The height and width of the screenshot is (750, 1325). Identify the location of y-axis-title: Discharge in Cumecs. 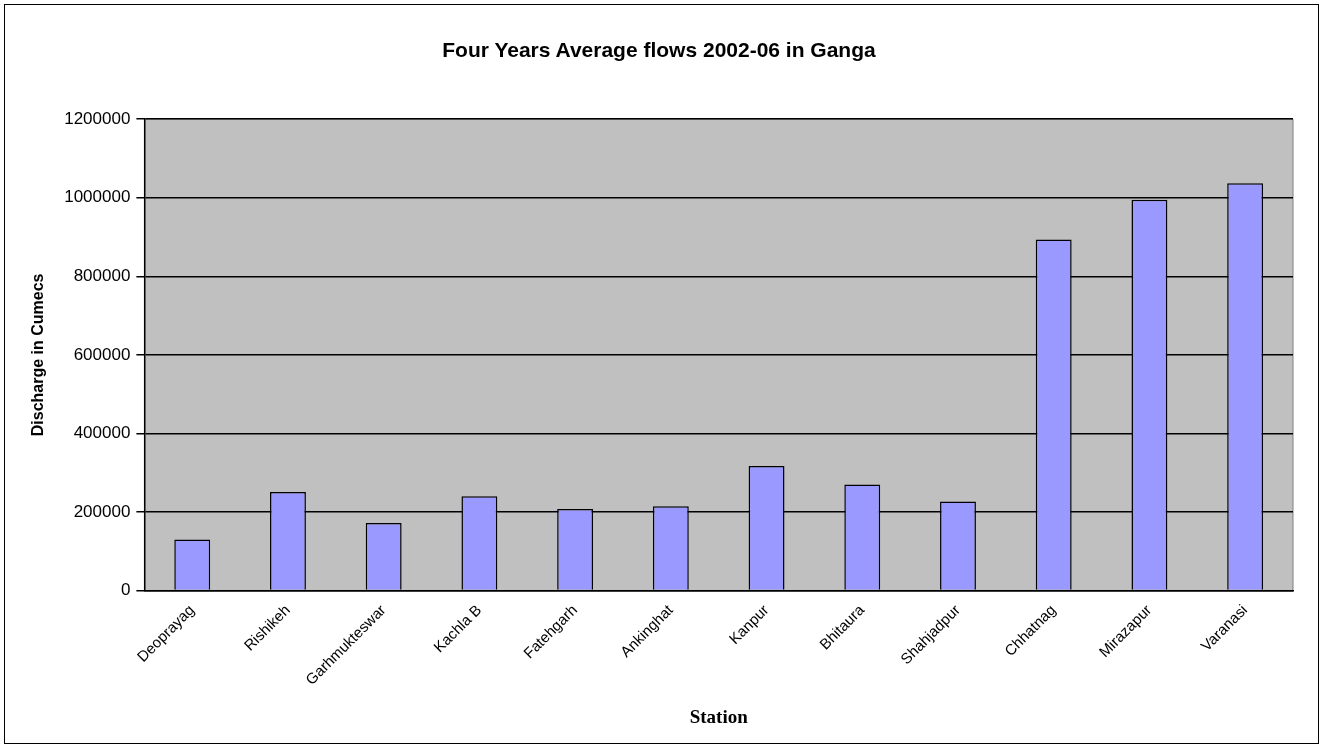
(38, 355).